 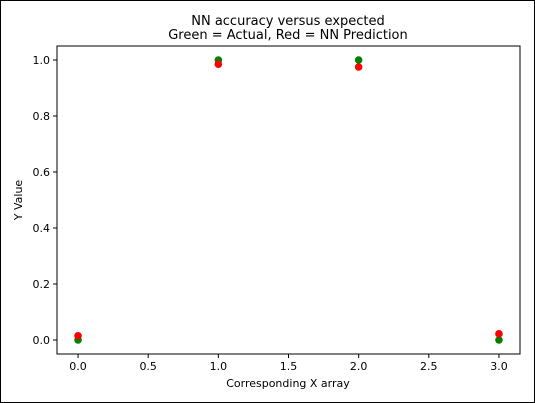 I want to click on x-tick-label: 0.5, so click(x=148, y=366).